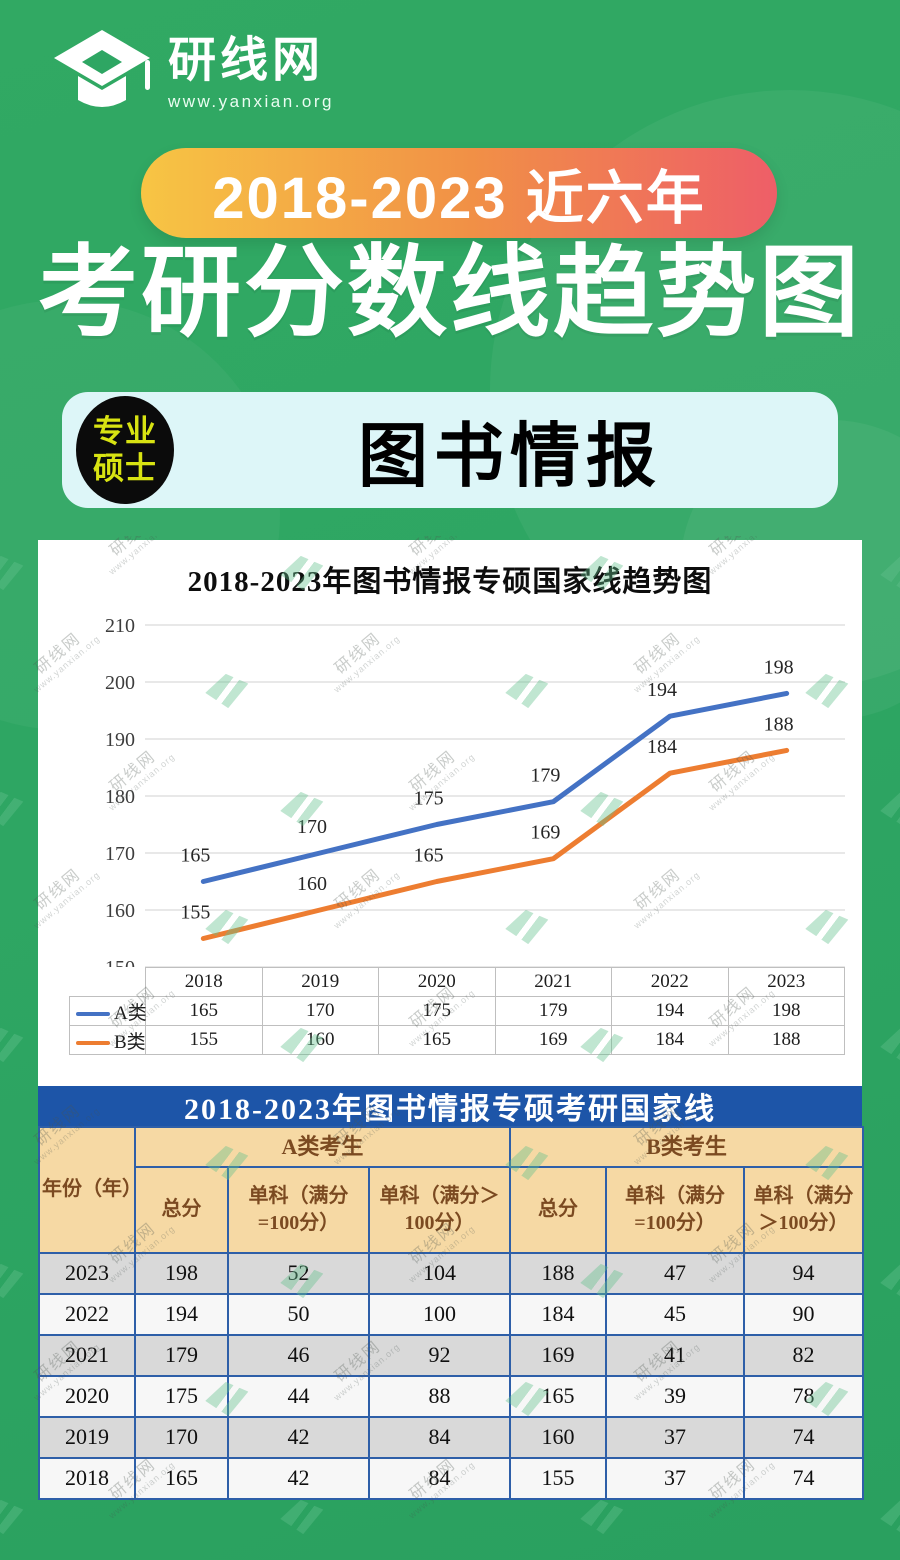 This screenshot has width=900, height=1560. Describe the element at coordinates (429, 799) in the screenshot. I see `data-label: 175` at that location.